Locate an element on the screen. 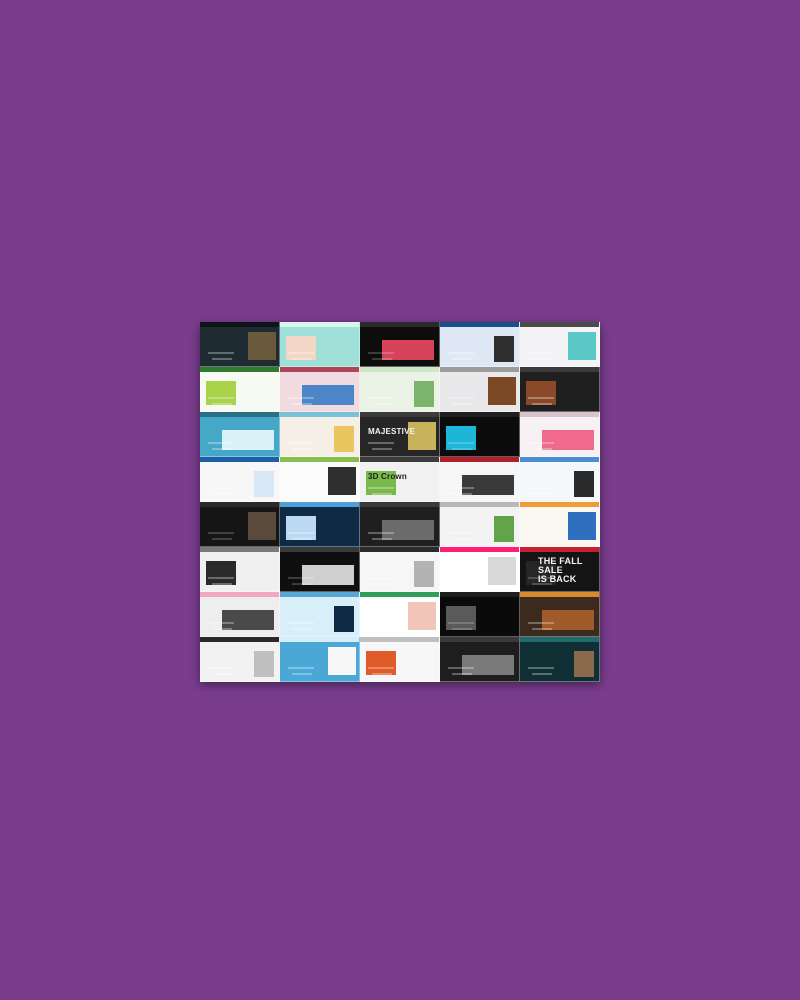 This screenshot has width=800, height=1000. tile-headline: MAJESTIVE is located at coordinates (392, 431).